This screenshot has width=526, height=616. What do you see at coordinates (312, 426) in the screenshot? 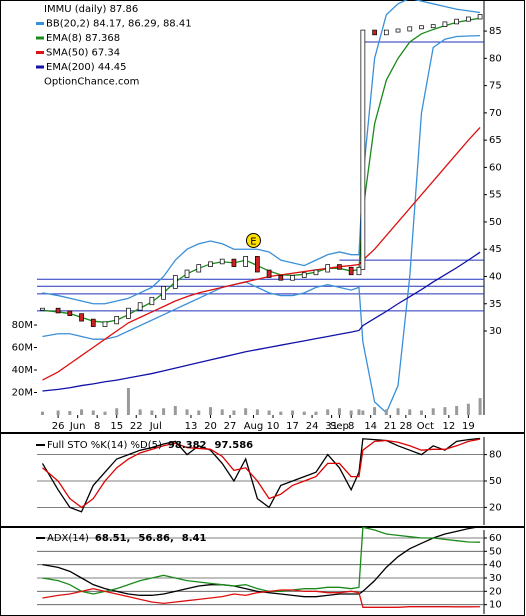
I see `x-tick-label: 24` at bounding box center [312, 426].